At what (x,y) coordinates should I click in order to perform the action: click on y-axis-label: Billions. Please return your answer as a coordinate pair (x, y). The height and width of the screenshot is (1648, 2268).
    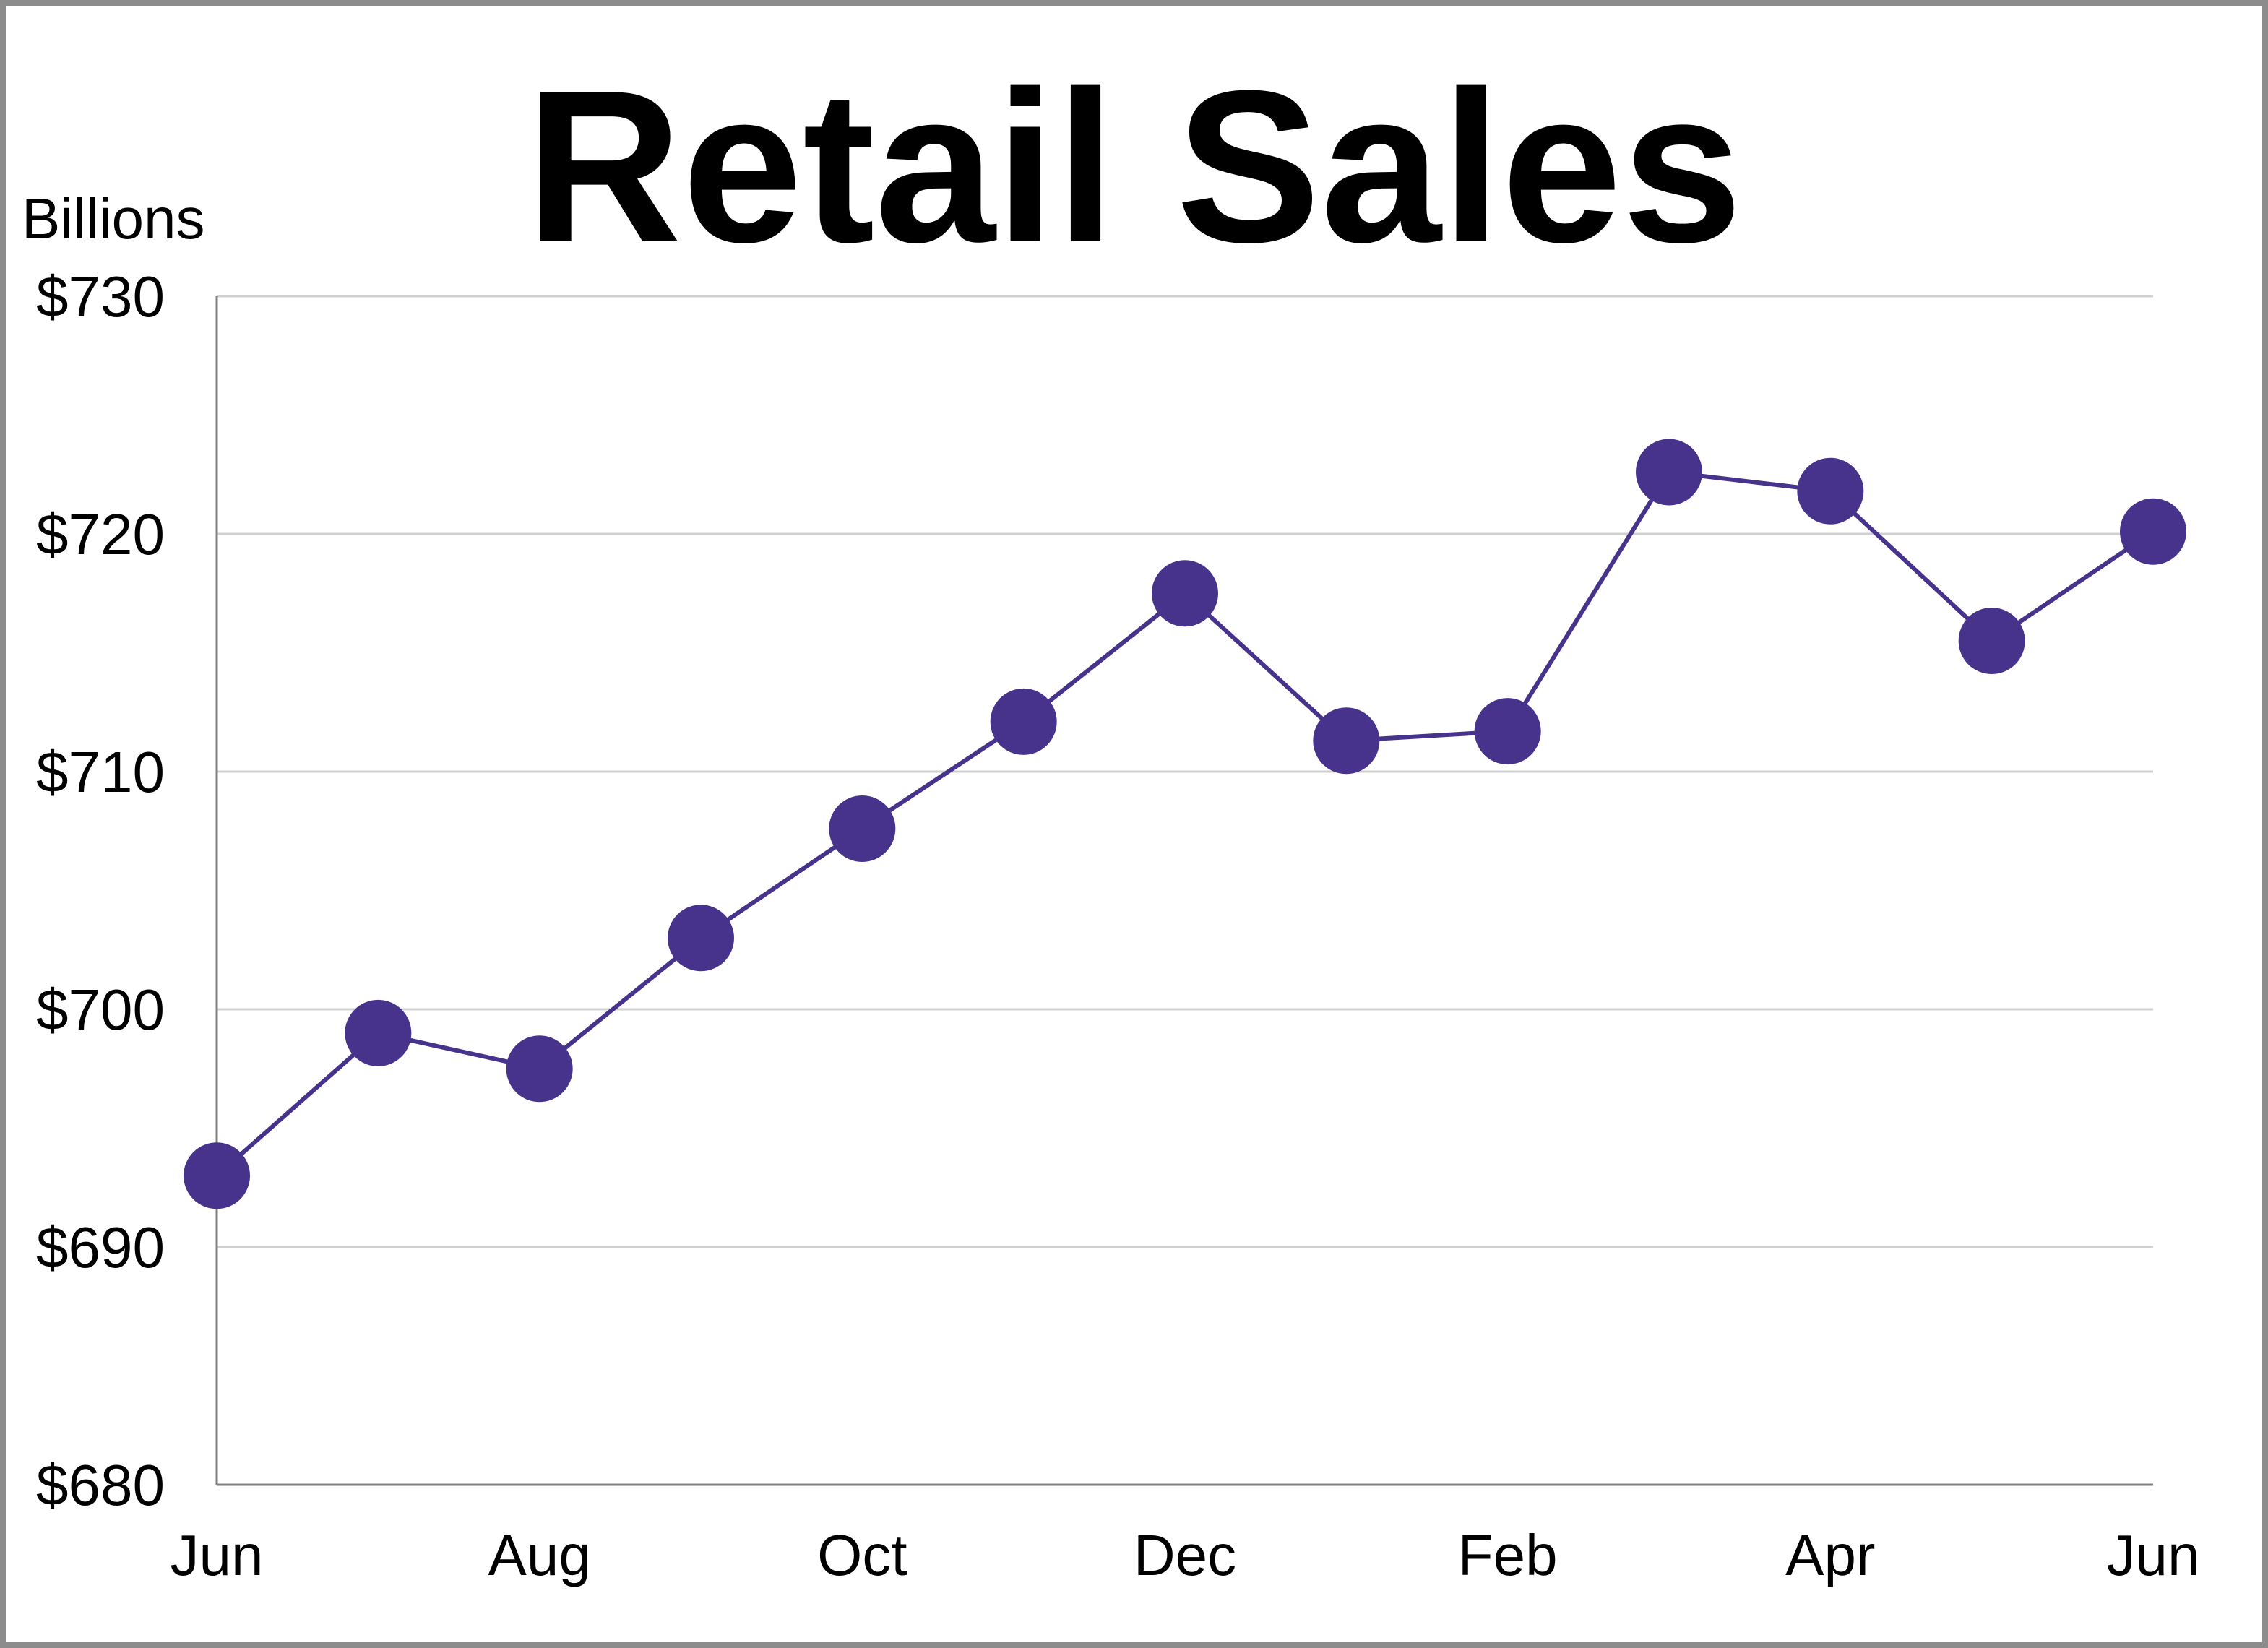
    Looking at the image, I should click on (113, 218).